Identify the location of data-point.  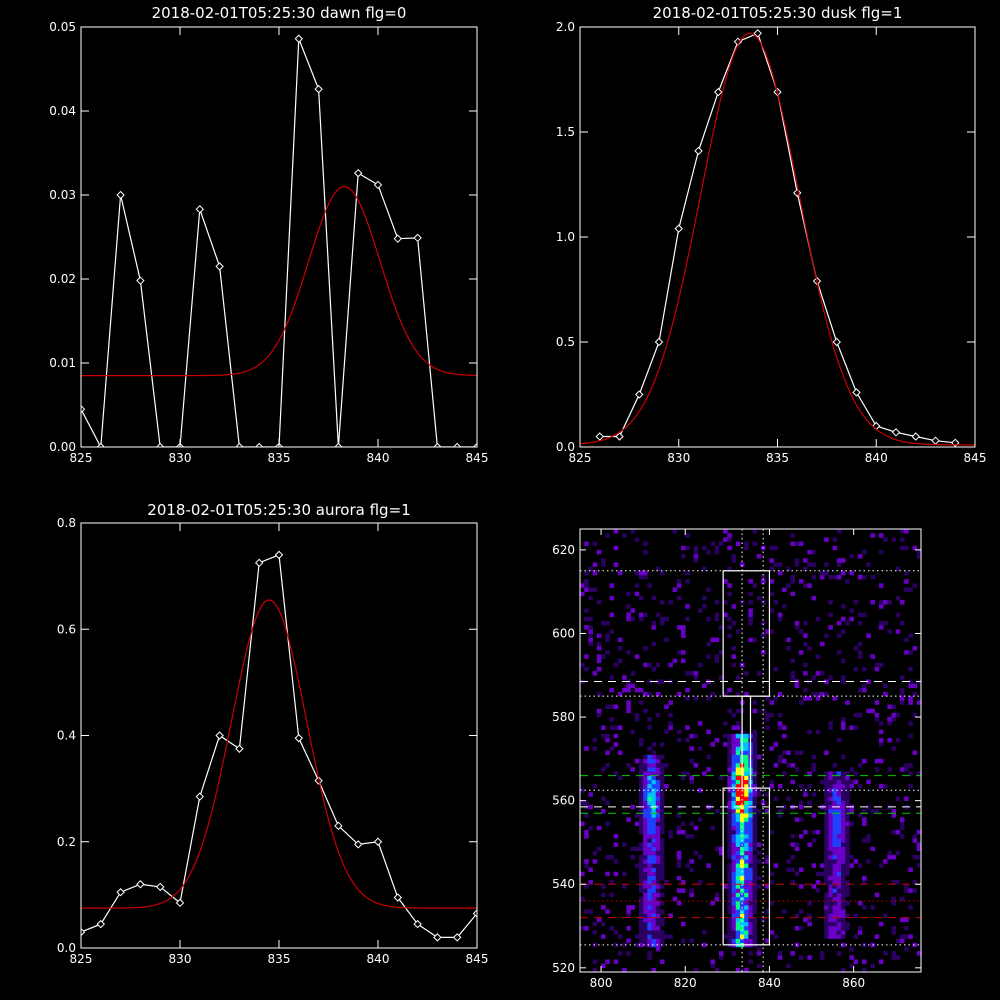
(338, 444).